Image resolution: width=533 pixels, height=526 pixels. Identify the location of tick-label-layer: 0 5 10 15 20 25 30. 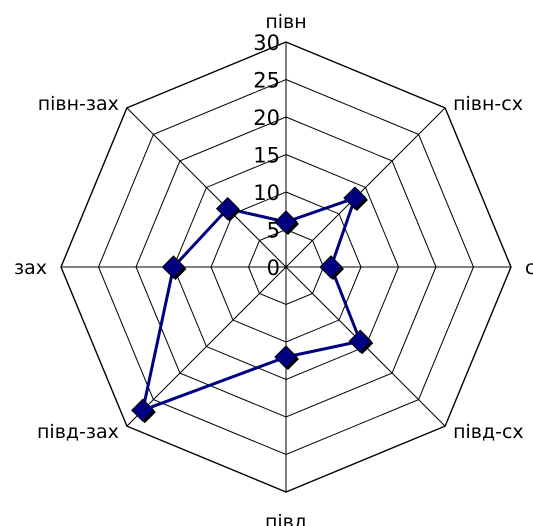
(266, 155).